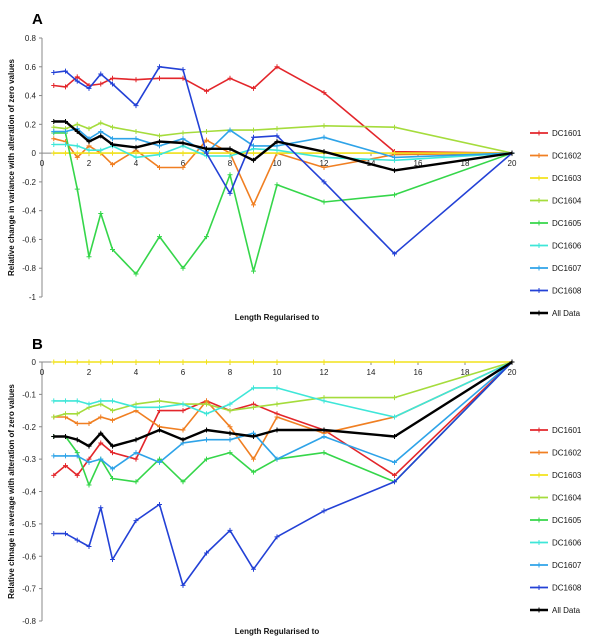 This screenshot has height=642, width=591. I want to click on y-tick-label: -0.5, so click(29, 524).